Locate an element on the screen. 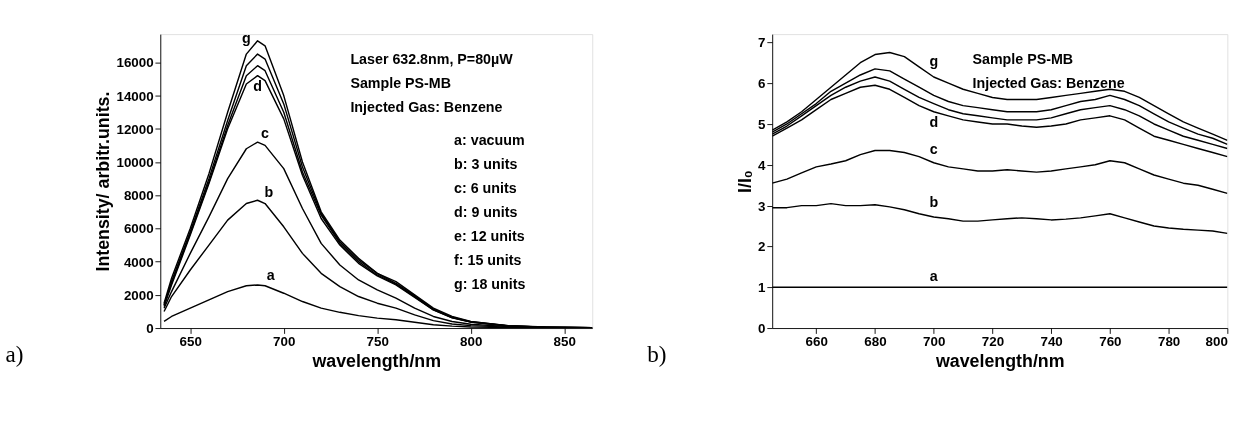 The height and width of the screenshot is (428, 1255). x-tick-label: 660 is located at coordinates (816, 342).